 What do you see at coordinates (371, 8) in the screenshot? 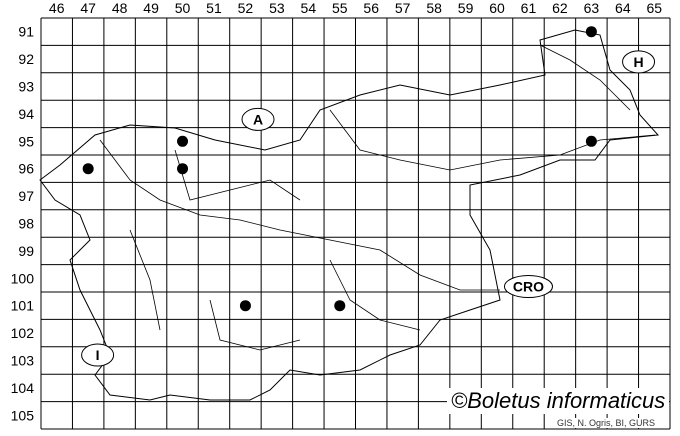
I see `column-label: 56` at bounding box center [371, 8].